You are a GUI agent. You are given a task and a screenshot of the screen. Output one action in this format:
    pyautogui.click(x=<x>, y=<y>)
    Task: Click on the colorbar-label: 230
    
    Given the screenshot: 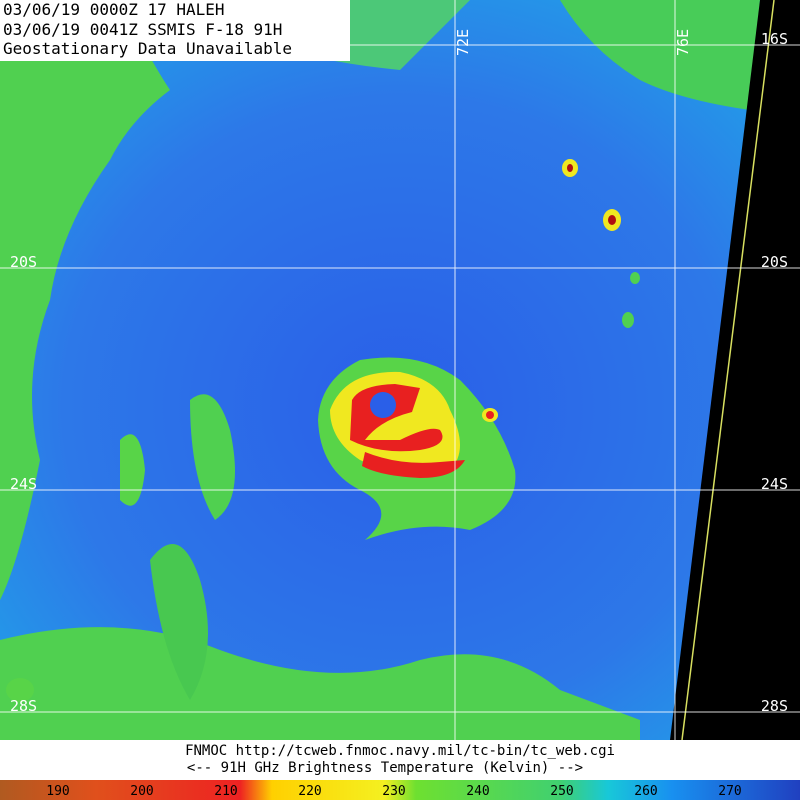 What is the action you would take?
    pyautogui.click(x=393, y=791)
    